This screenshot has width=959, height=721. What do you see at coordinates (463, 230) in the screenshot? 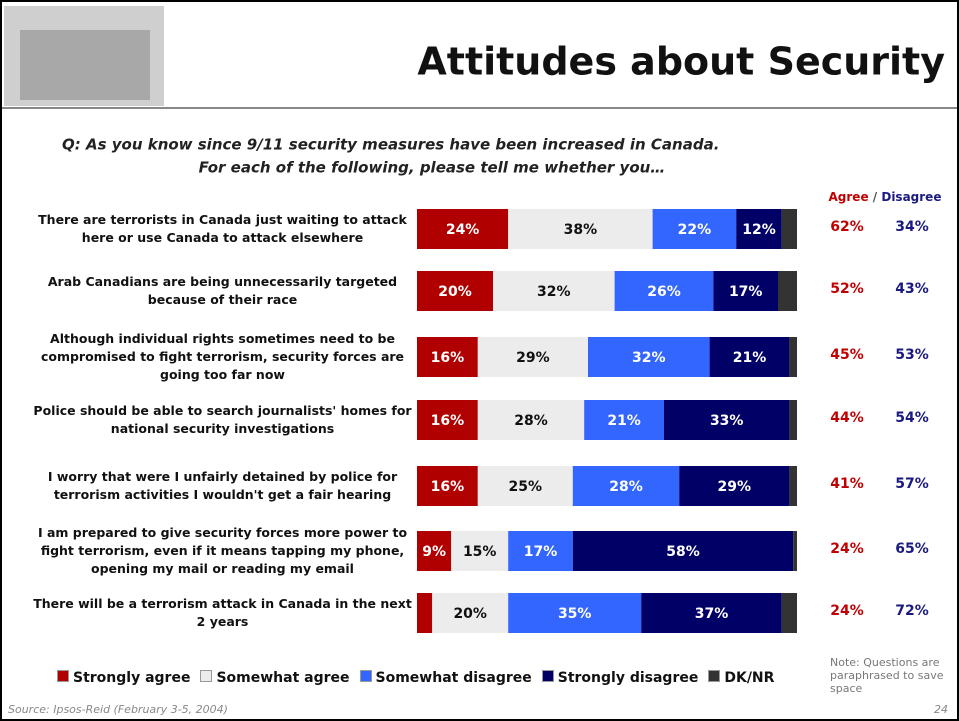
I see `data-label: 24%` at bounding box center [463, 230].